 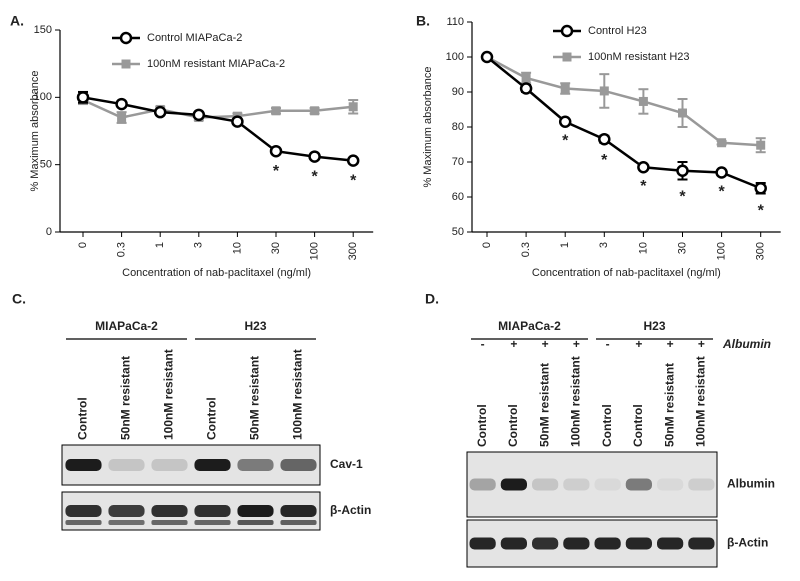 I want to click on group-label: H23, so click(x=654, y=326).